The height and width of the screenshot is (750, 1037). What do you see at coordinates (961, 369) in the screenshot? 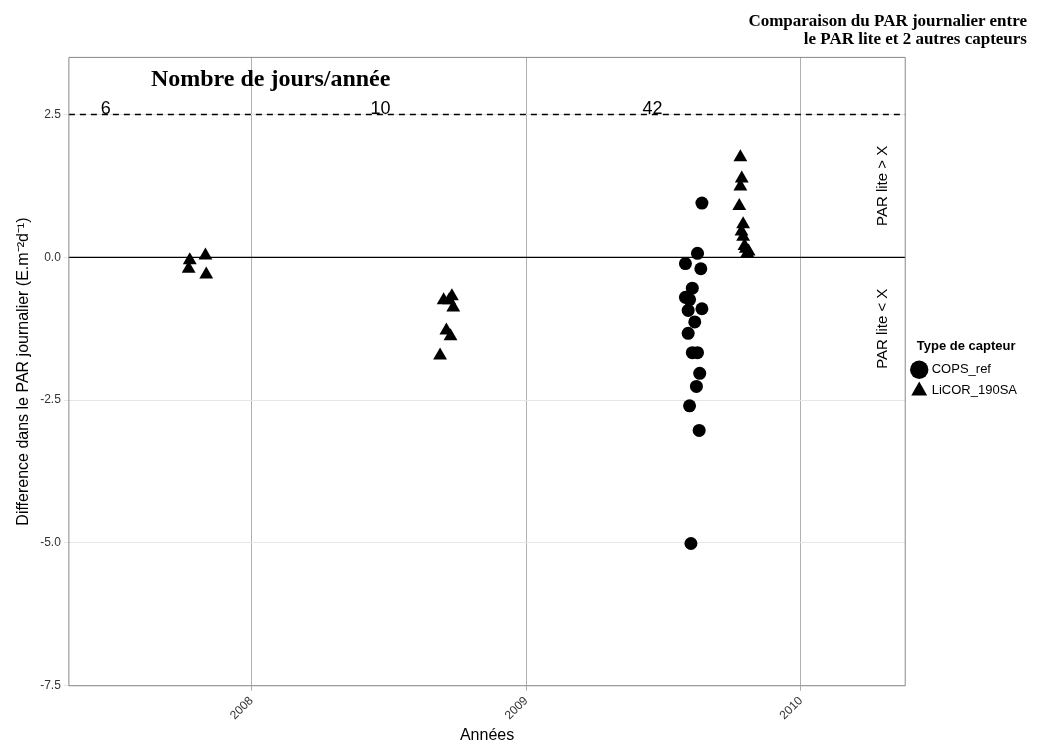
I see `legend-label: COPS_ref` at bounding box center [961, 369].